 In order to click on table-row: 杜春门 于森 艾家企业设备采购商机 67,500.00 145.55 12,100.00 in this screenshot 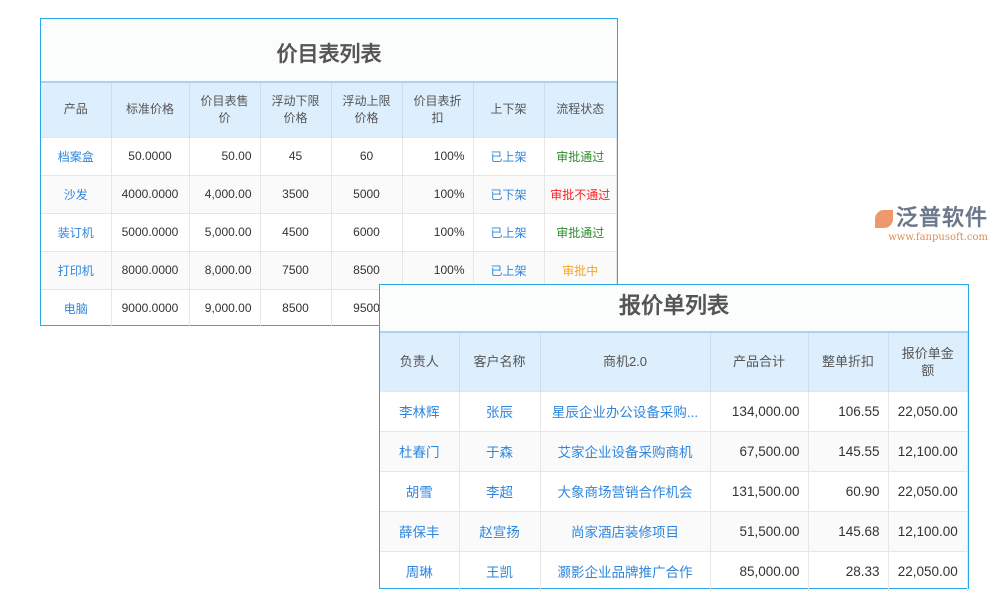, I will do `click(674, 450)`.